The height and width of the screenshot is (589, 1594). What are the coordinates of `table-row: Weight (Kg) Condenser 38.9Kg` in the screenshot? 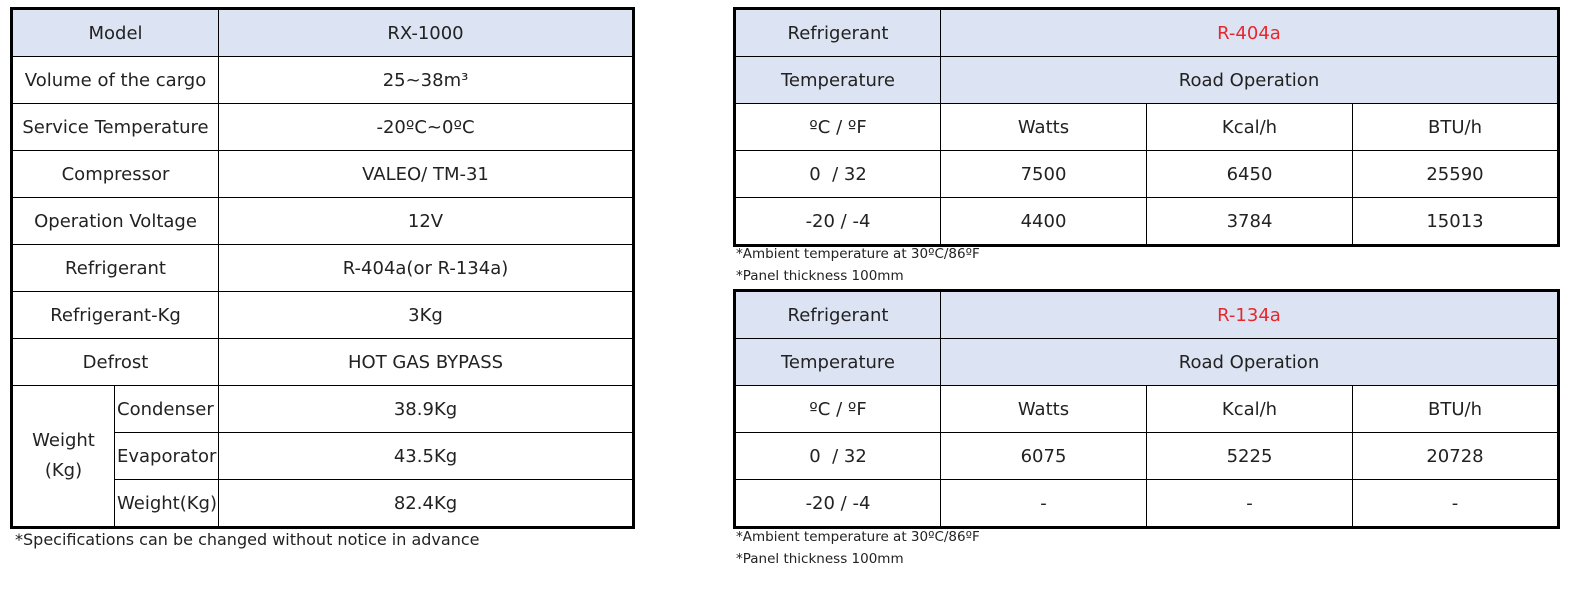 It's located at (323, 456).